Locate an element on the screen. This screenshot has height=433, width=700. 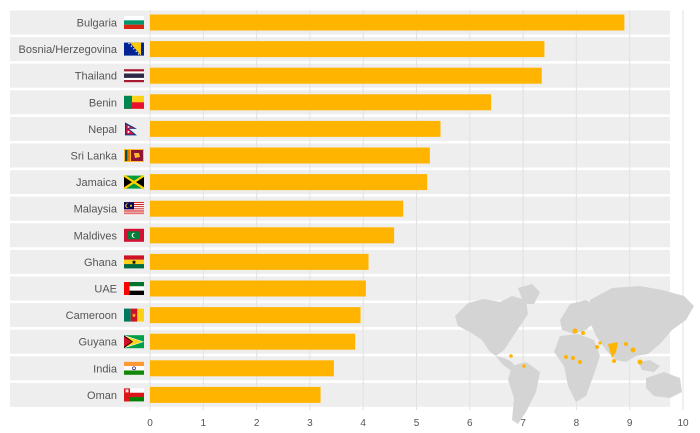
category-label: Maldives is located at coordinates (96, 236).